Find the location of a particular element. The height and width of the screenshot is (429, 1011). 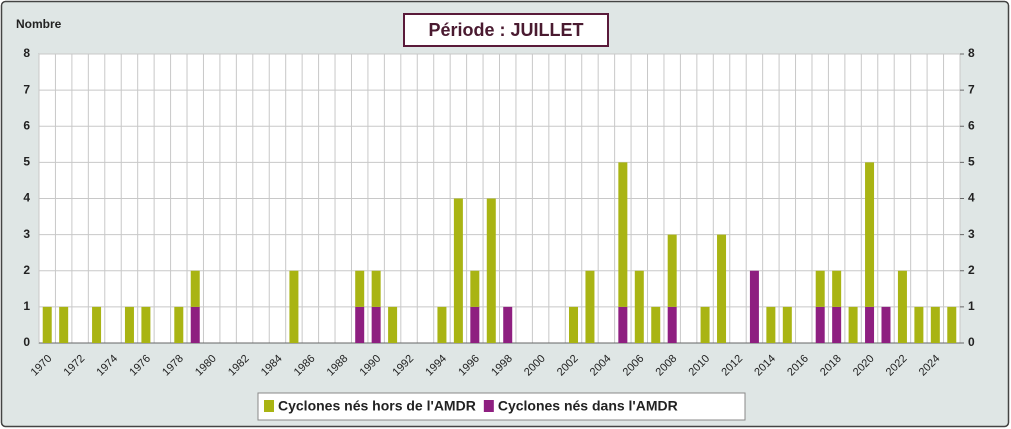

y-tick-label: 3 is located at coordinates (26, 234).